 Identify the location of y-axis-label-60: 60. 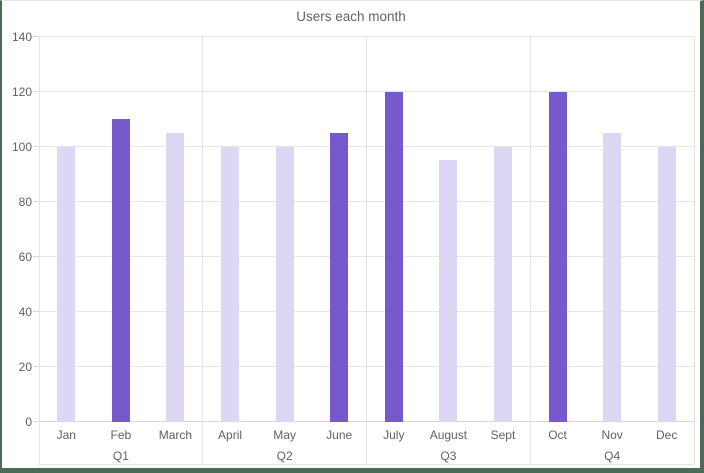
(25, 256).